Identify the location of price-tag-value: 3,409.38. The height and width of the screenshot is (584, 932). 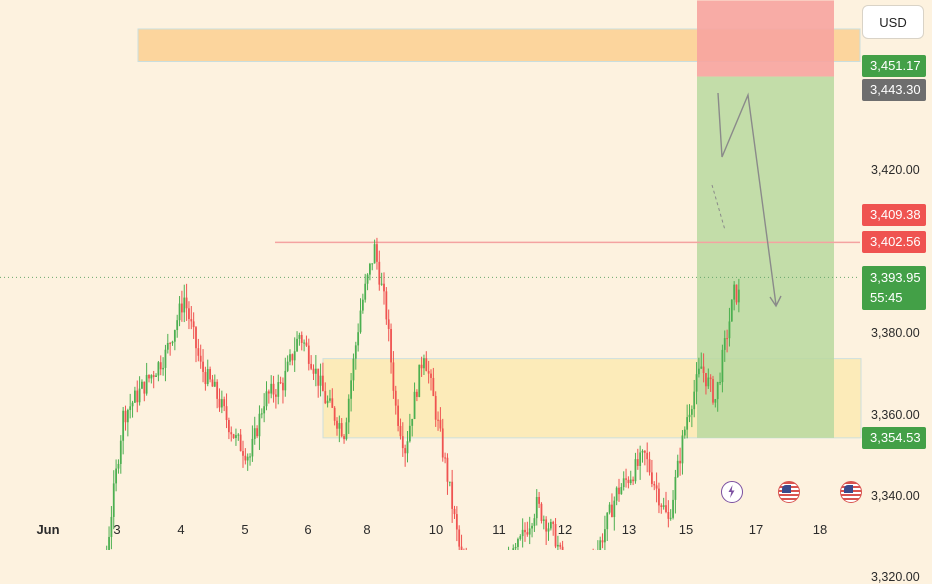
(895, 214).